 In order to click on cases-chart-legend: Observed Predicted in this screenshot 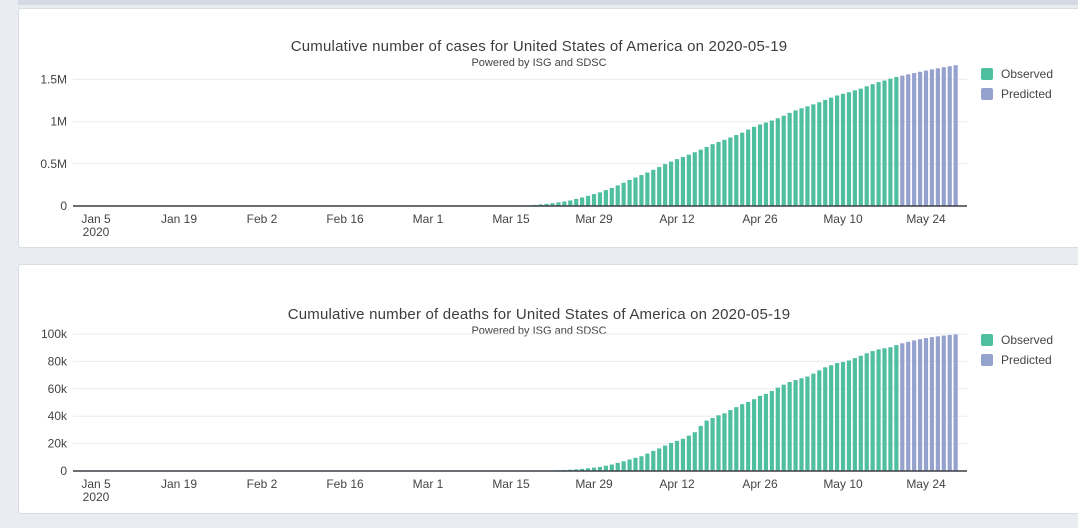, I will do `click(1028, 84)`.